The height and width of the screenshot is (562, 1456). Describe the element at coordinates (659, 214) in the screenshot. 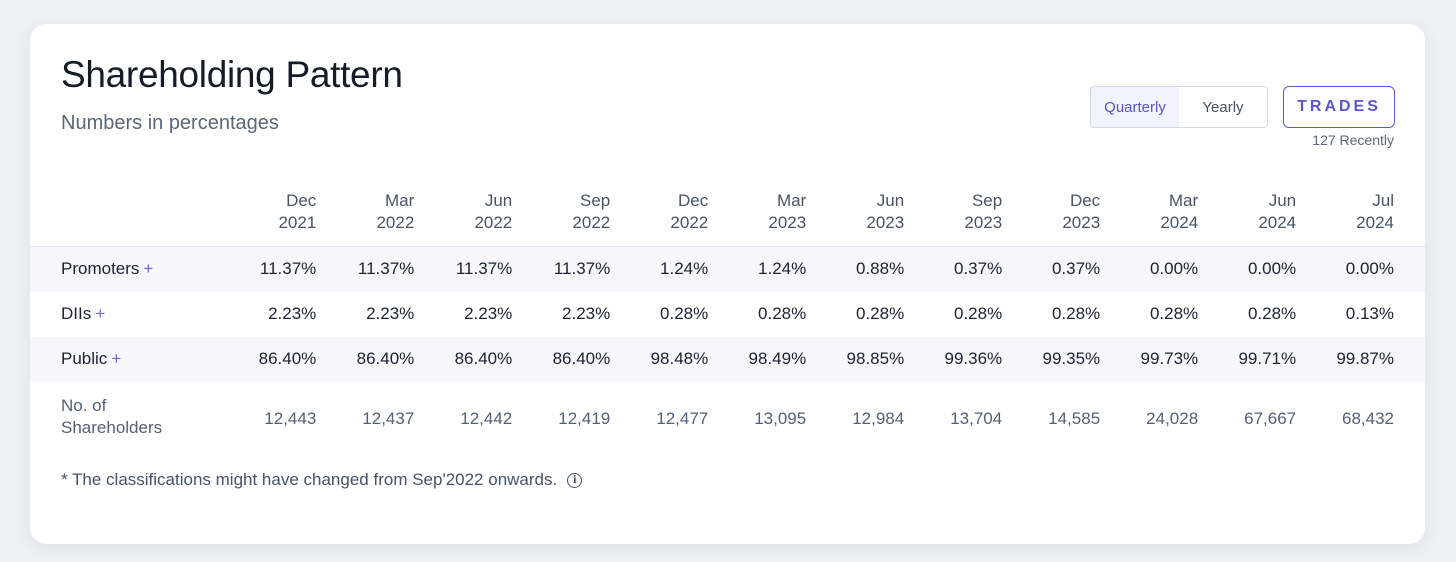

I see `column-header: Dec 2022` at that location.